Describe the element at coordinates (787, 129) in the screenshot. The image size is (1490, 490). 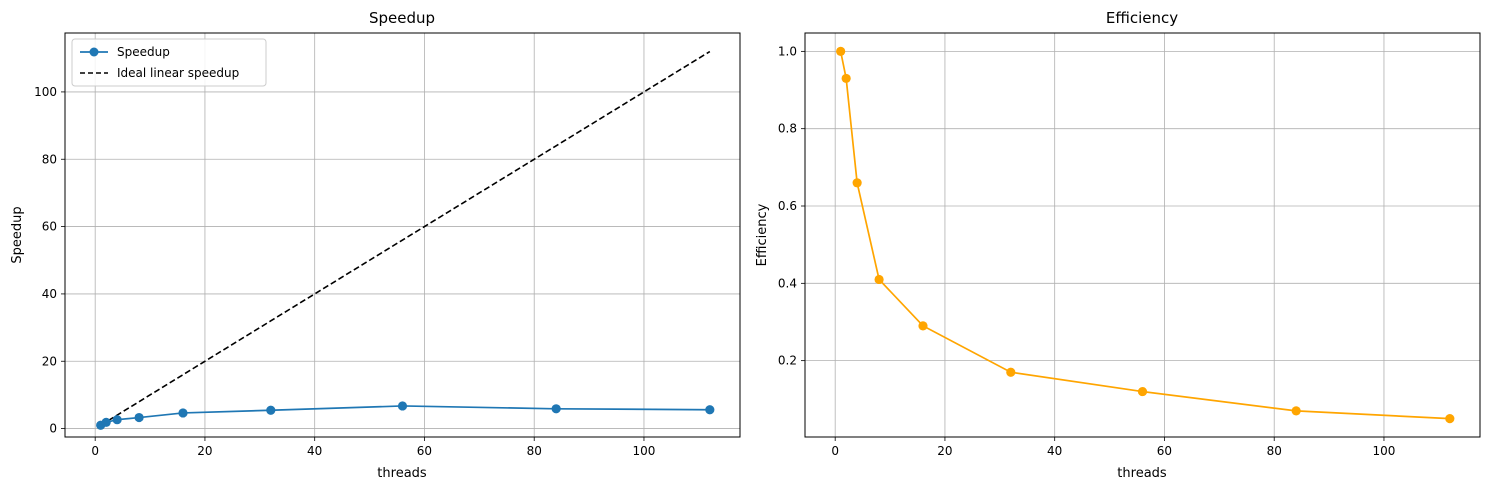
I see `y-tick-label: 0.8` at that location.